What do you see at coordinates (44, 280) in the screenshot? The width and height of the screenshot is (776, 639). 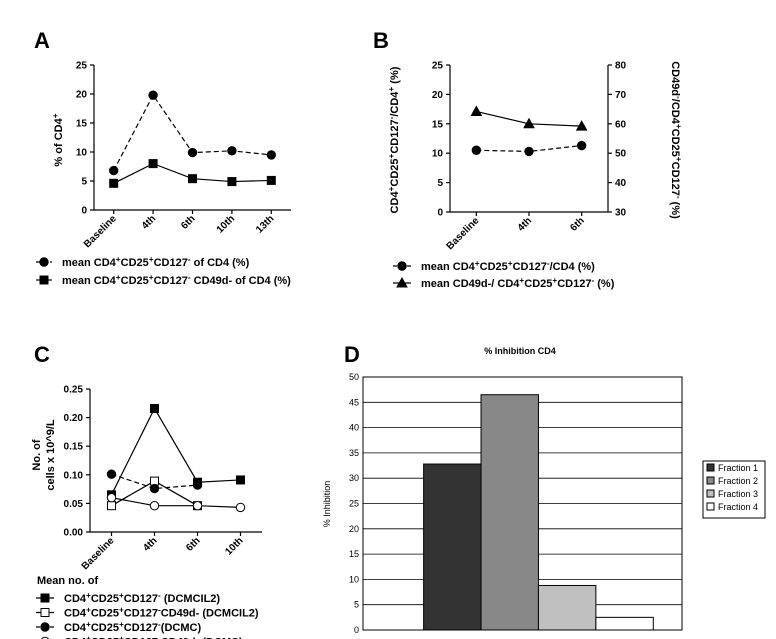 I see `chart-a-legend-marker` at bounding box center [44, 280].